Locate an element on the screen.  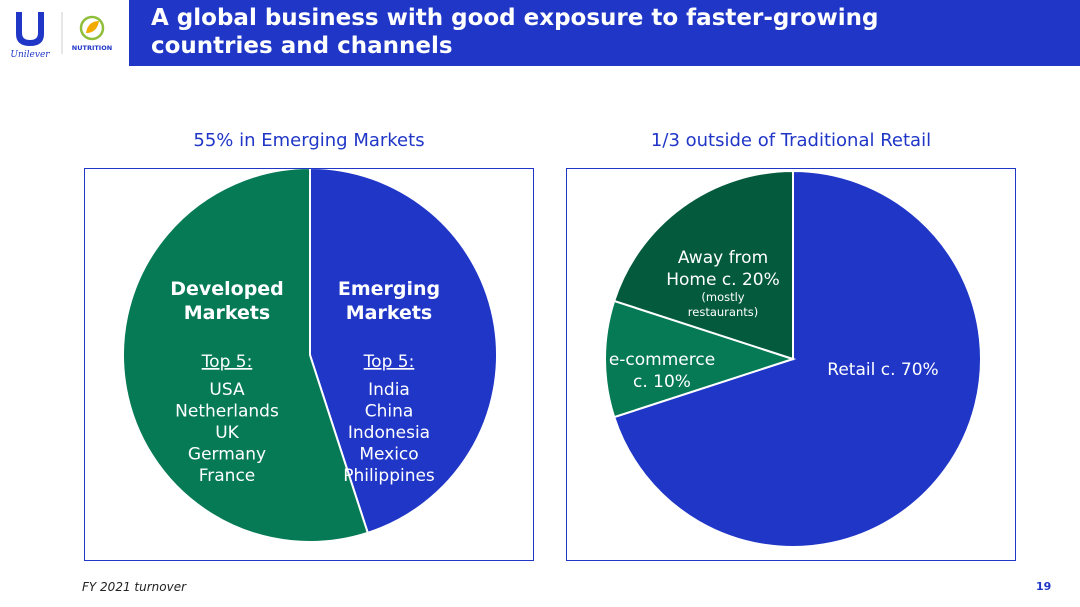
slice-item-developed-markets-3: Germany is located at coordinates (227, 455).